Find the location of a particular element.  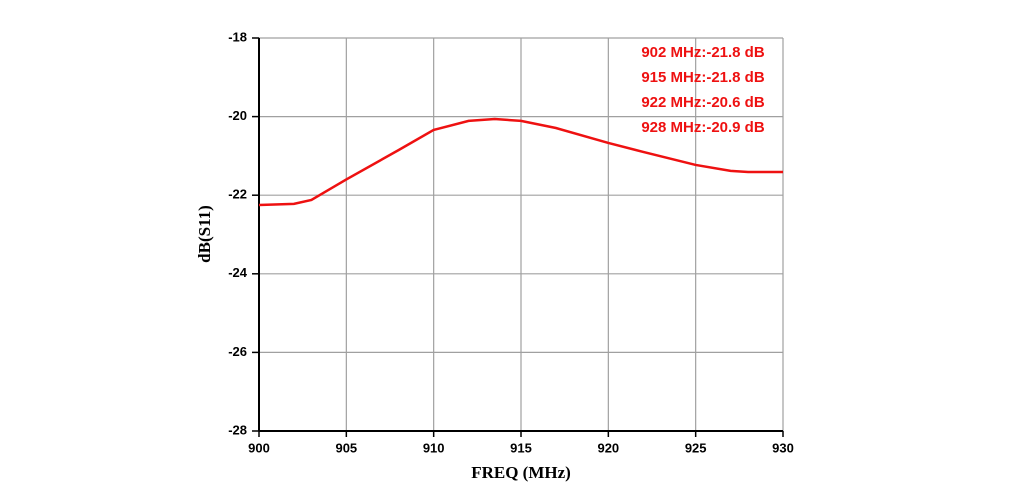

x-tick-label: 915 is located at coordinates (521, 447).